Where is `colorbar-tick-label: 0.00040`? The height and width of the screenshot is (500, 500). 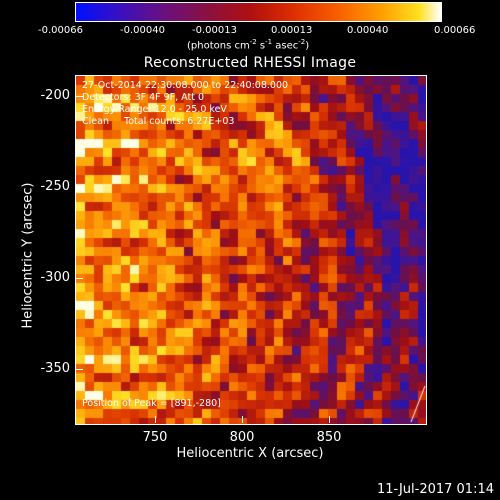
colorbar-tick-label: 0.00040 is located at coordinates (368, 30).